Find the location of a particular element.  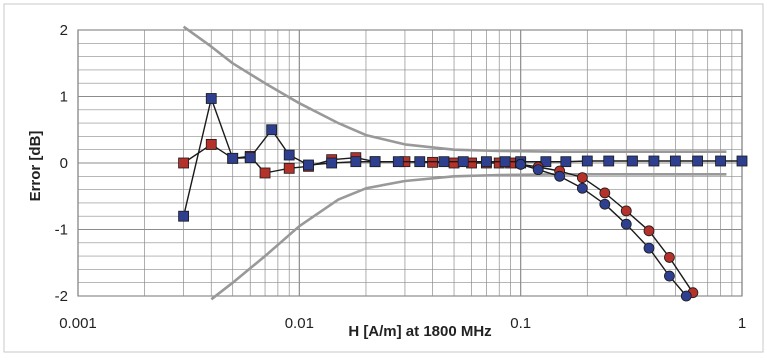

y-axis-label: Error [dB] is located at coordinates (35, 166).